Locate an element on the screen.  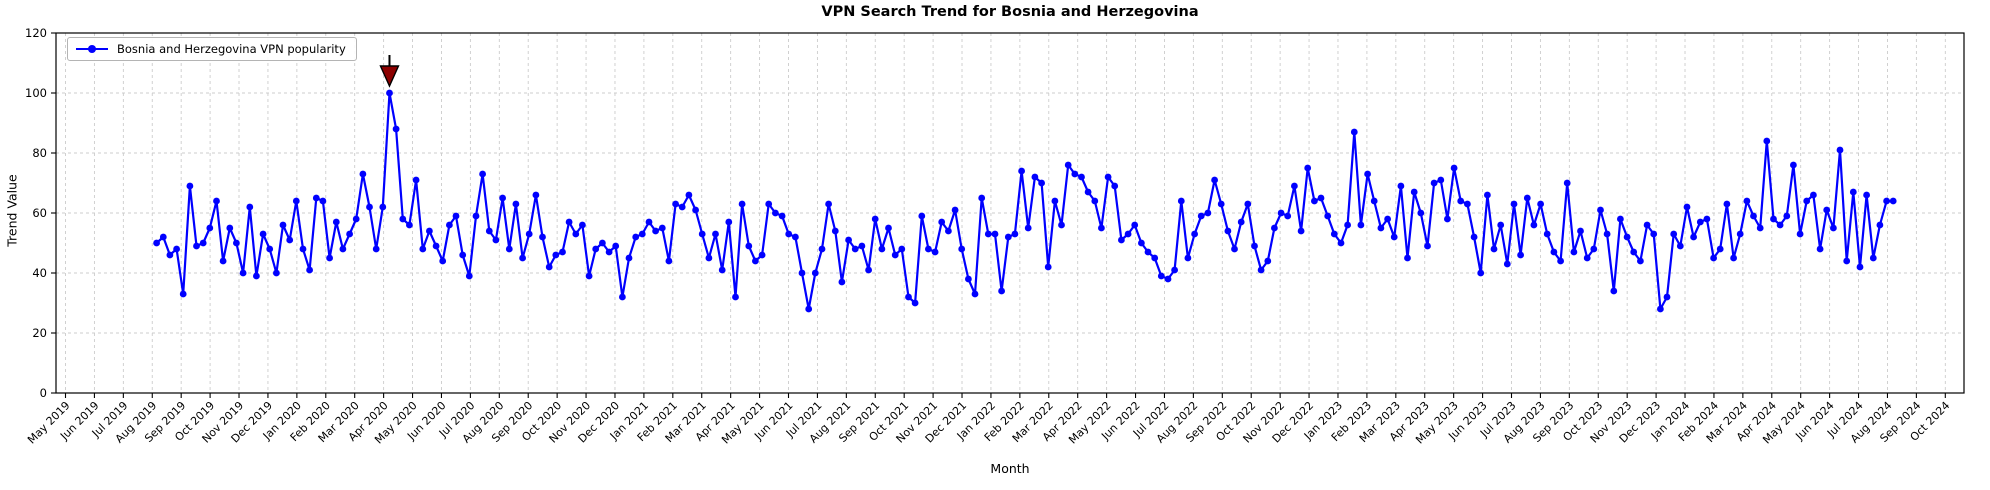
peak-annotation-triangle is located at coordinates (389, 76).